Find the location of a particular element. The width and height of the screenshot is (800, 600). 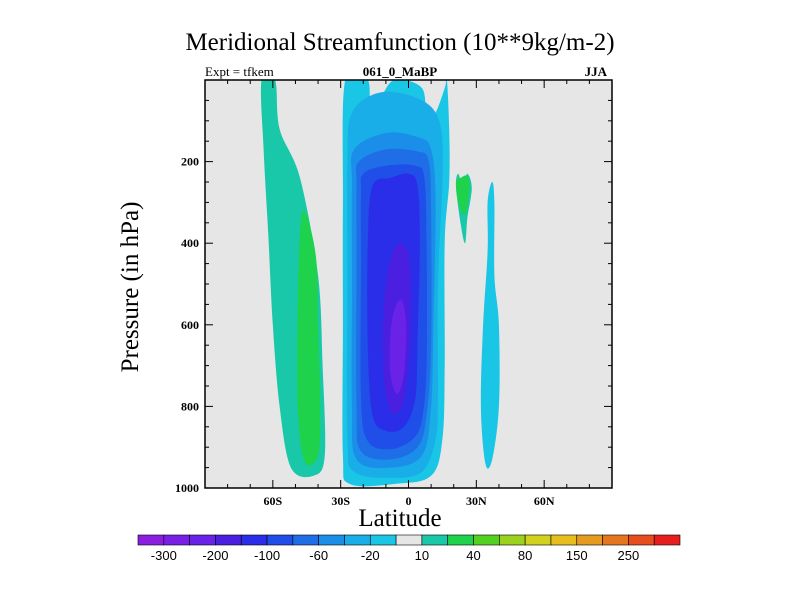

contour-nh-green-inner is located at coordinates (462, 195).